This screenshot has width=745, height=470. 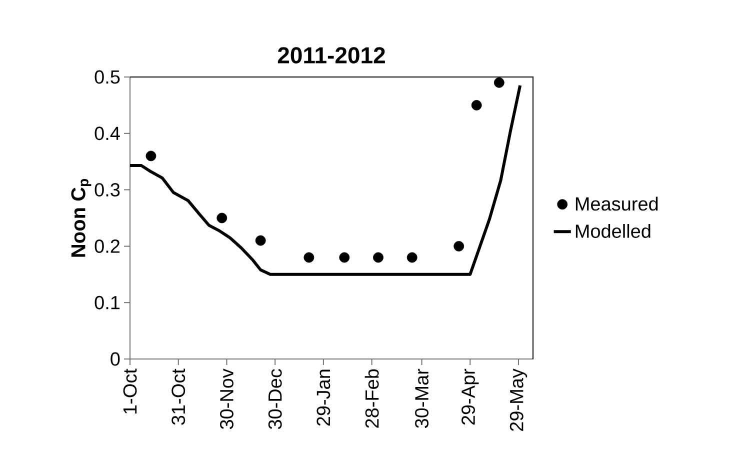 I want to click on chart-title: 2011-2012, so click(x=331, y=55).